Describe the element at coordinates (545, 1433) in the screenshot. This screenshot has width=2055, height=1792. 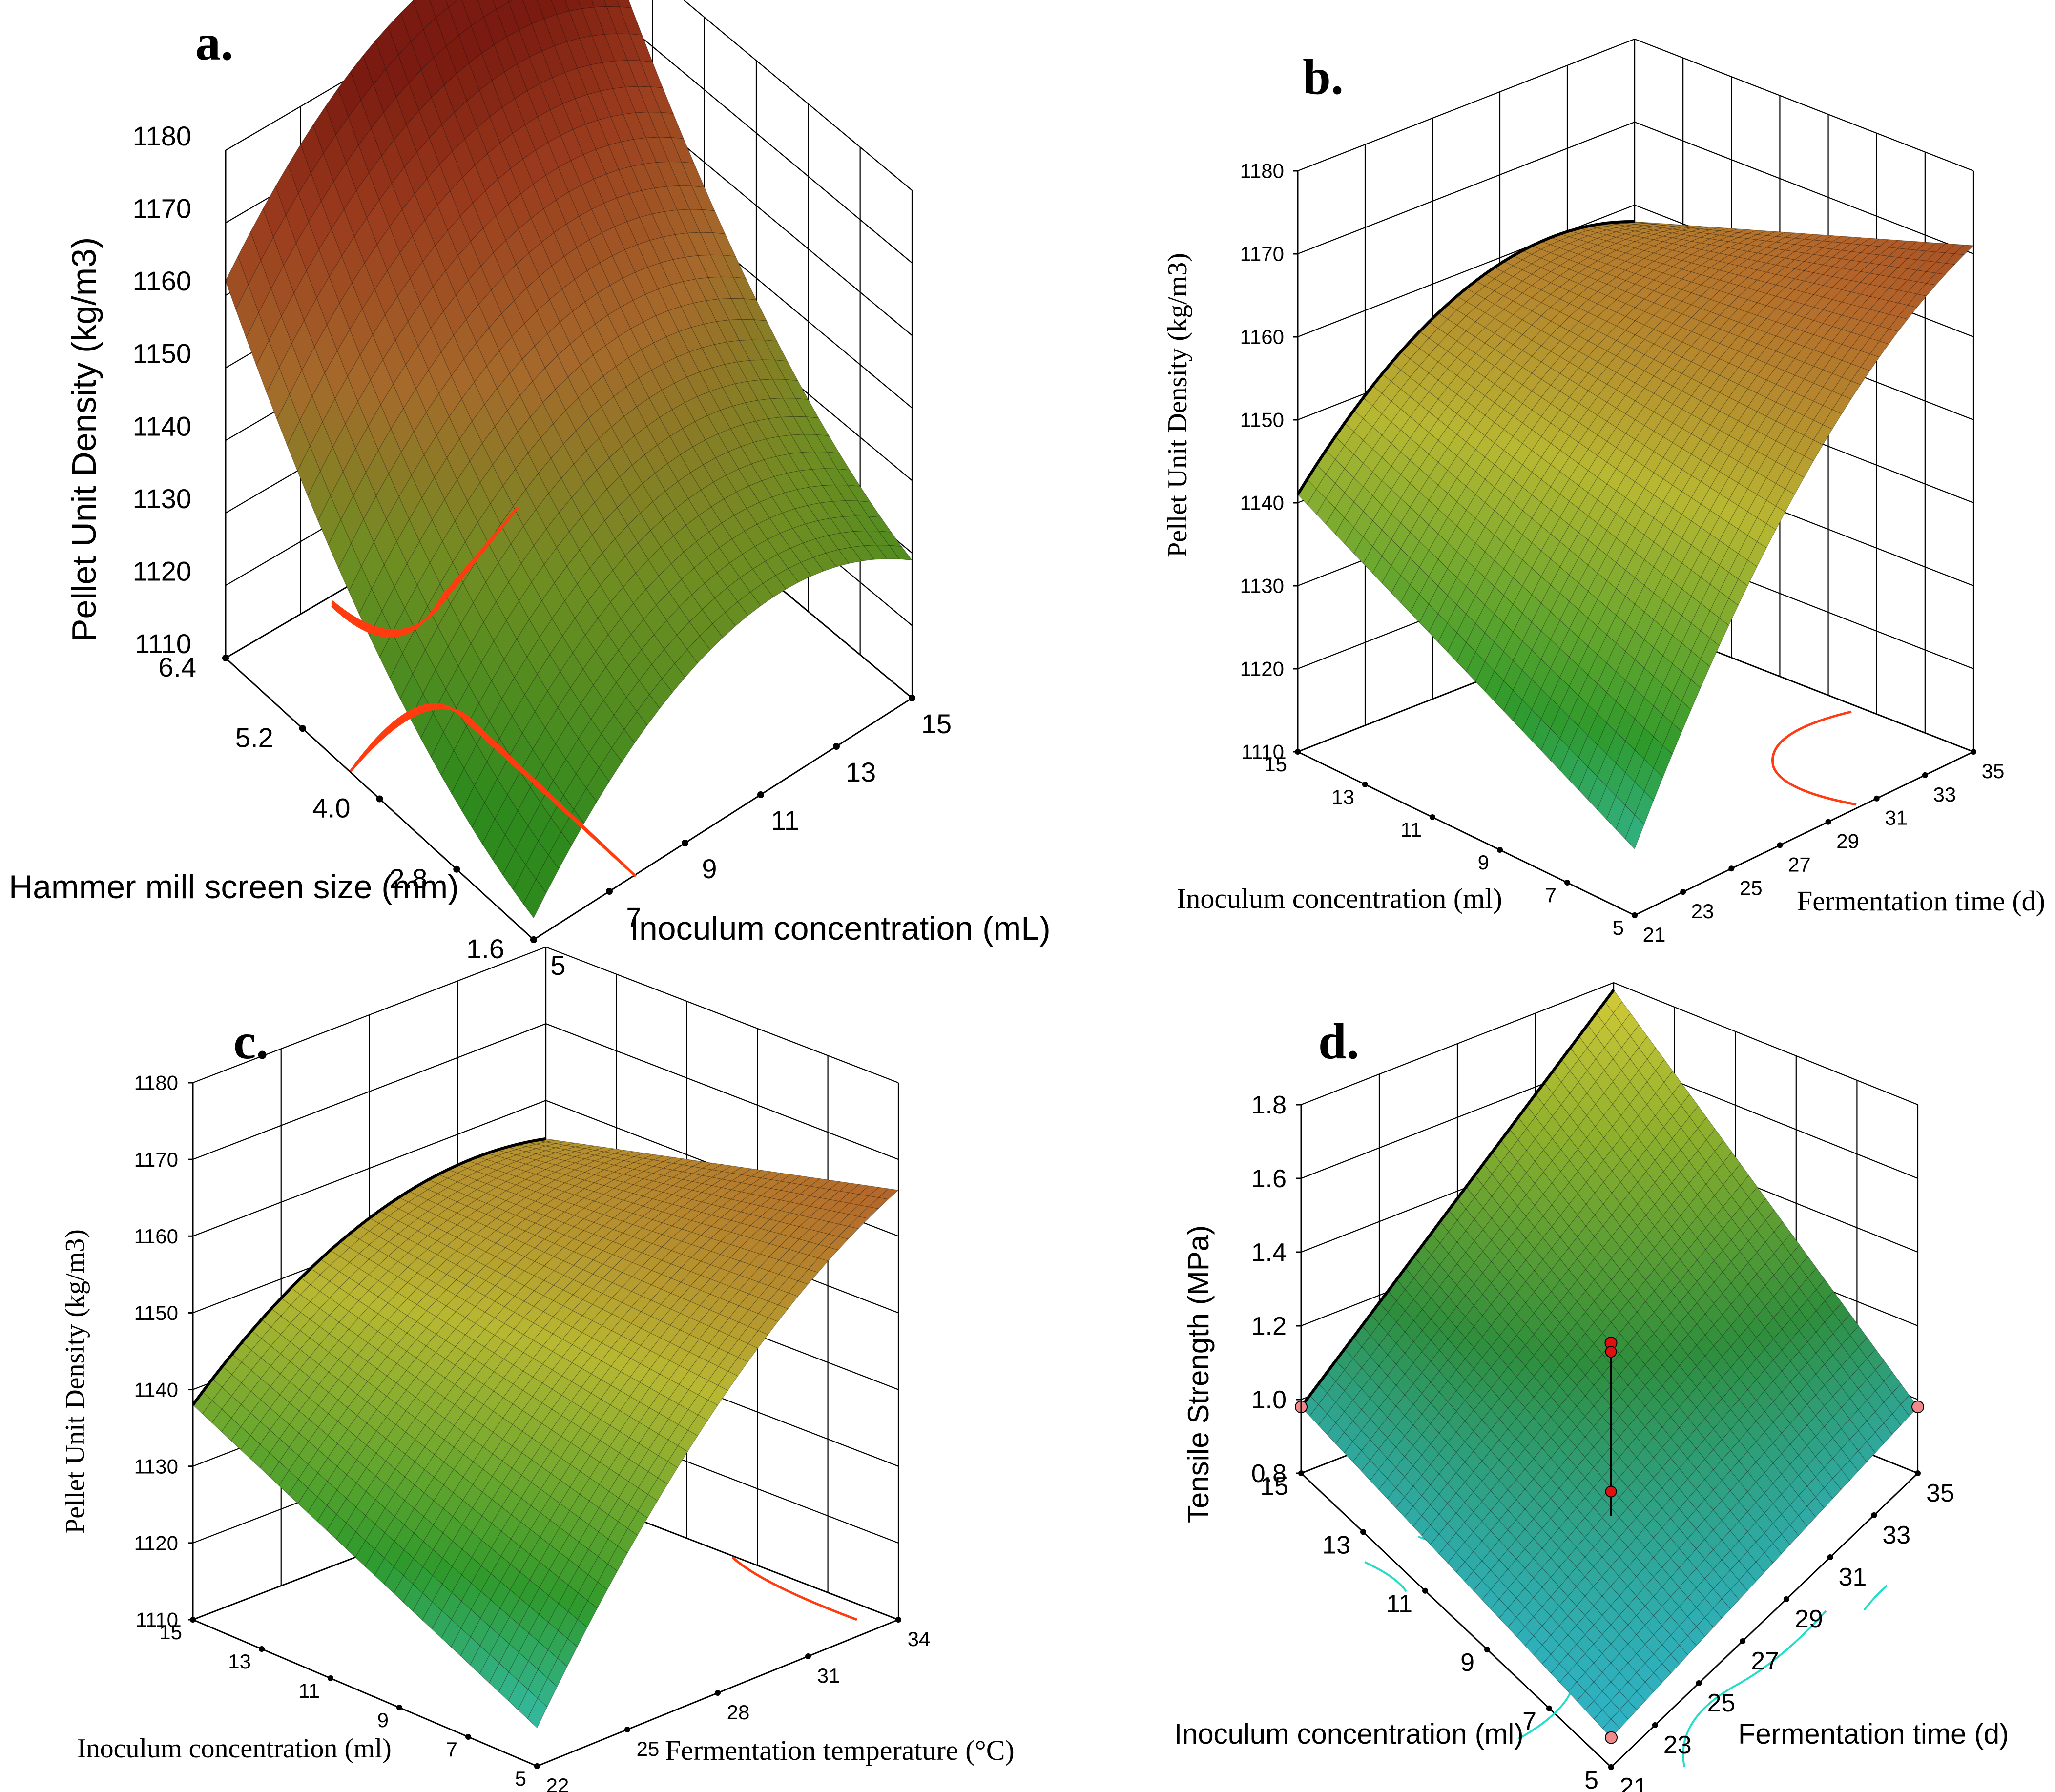
I see `panel-c-surface` at that location.